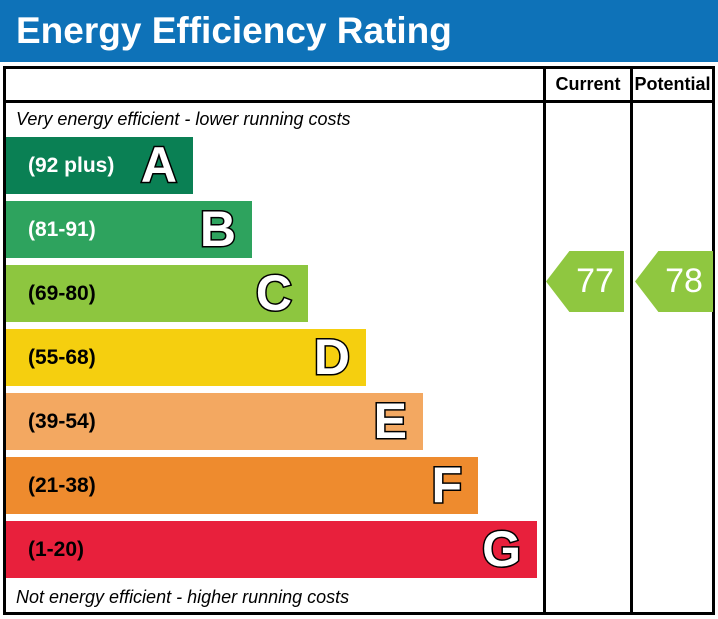 The height and width of the screenshot is (619, 718). What do you see at coordinates (447, 485) in the screenshot?
I see `band-letter: F` at bounding box center [447, 485].